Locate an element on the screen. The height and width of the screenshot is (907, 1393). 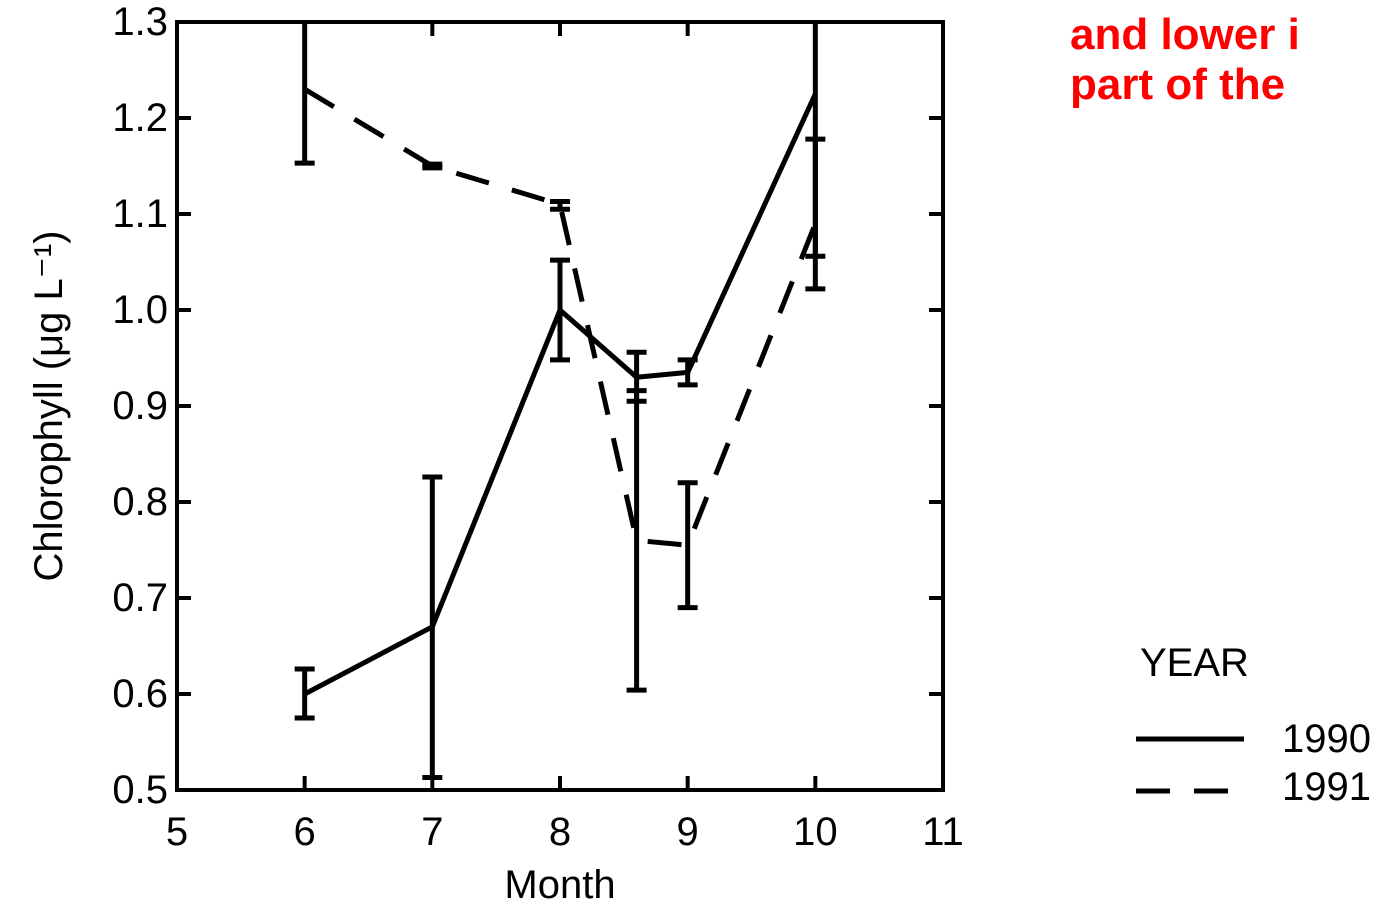
y-axis-label: Chlorophyll (μg L⁻¹) is located at coordinates (49, 406).